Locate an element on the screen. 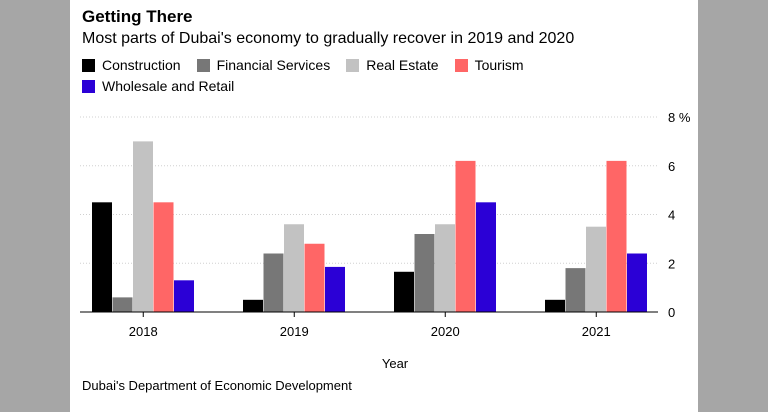 This screenshot has height=412, width=768. bar-2019-construction is located at coordinates (253, 305).